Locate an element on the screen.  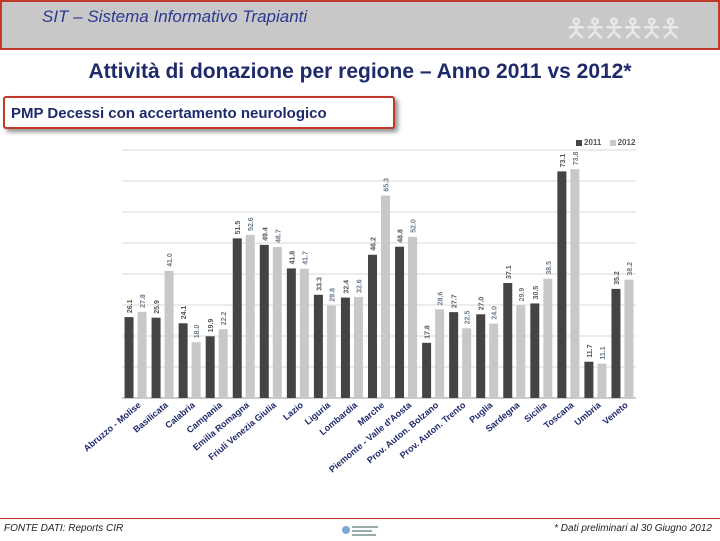
value-label-2011-18: 35.2 is located at coordinates (617, 278).